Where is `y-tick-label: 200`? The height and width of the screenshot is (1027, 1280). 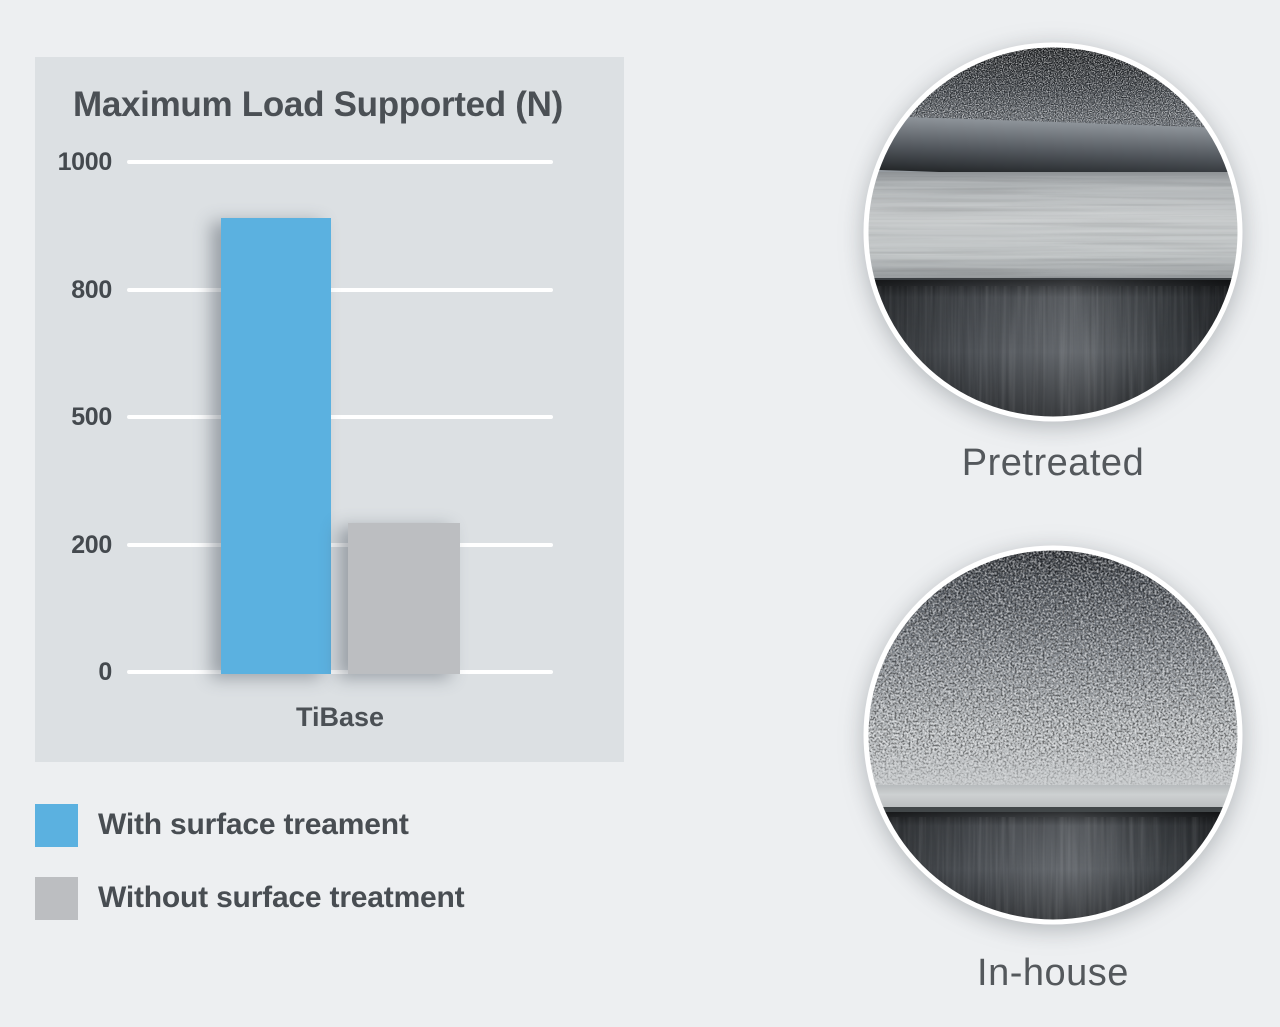
y-tick-label: 200 is located at coordinates (91, 544).